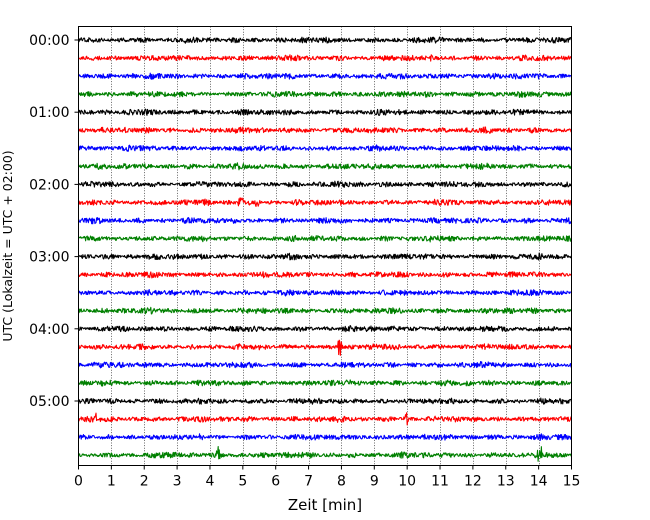  What do you see at coordinates (111, 482) in the screenshot?
I see `x-tick-label: 1` at bounding box center [111, 482].